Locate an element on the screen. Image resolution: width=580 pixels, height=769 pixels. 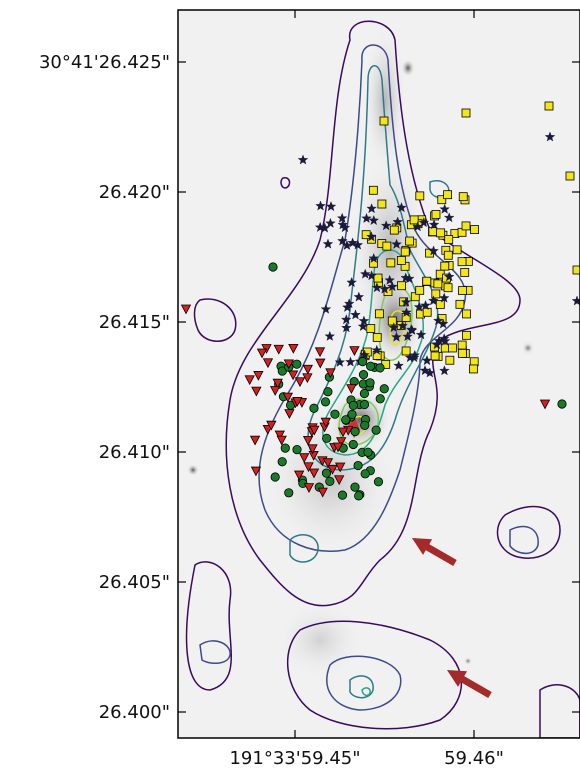
y-tick-label: 26.405" is located at coordinates (134, 582).